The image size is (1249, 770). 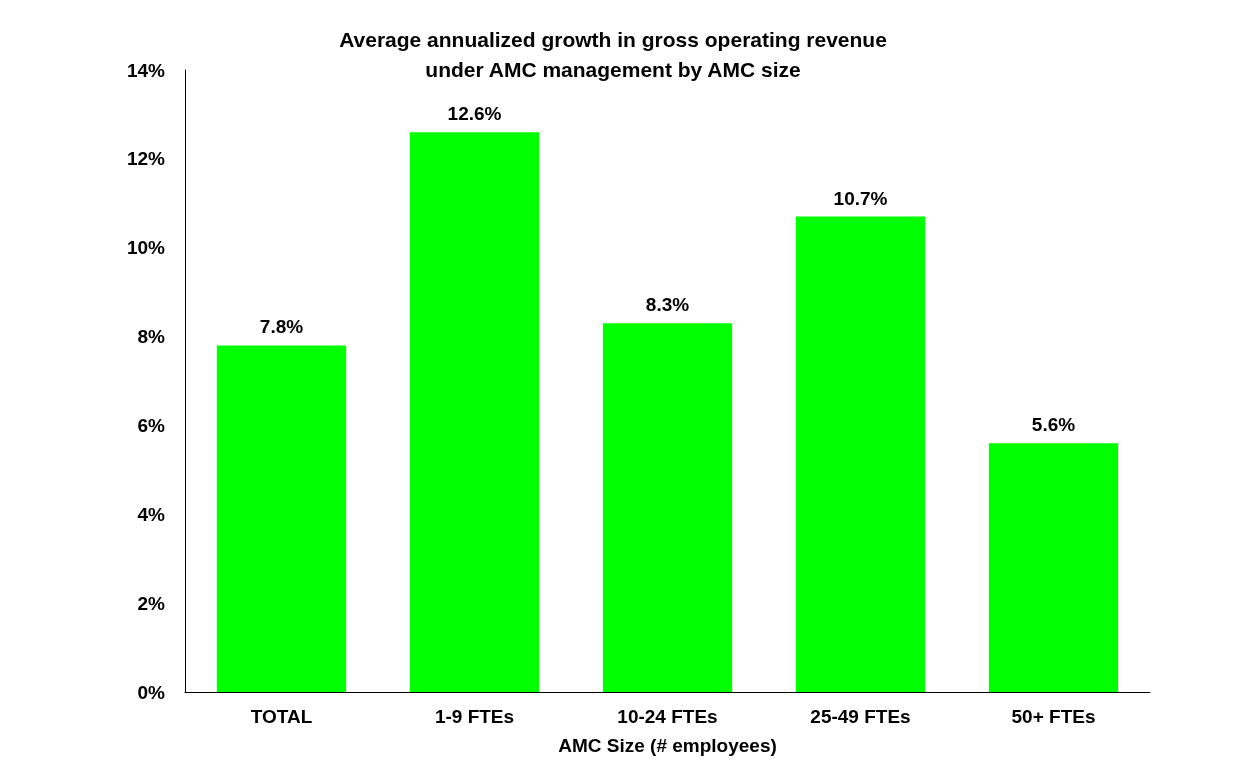 What do you see at coordinates (474, 114) in the screenshot?
I see `data-label: 12.6%` at bounding box center [474, 114].